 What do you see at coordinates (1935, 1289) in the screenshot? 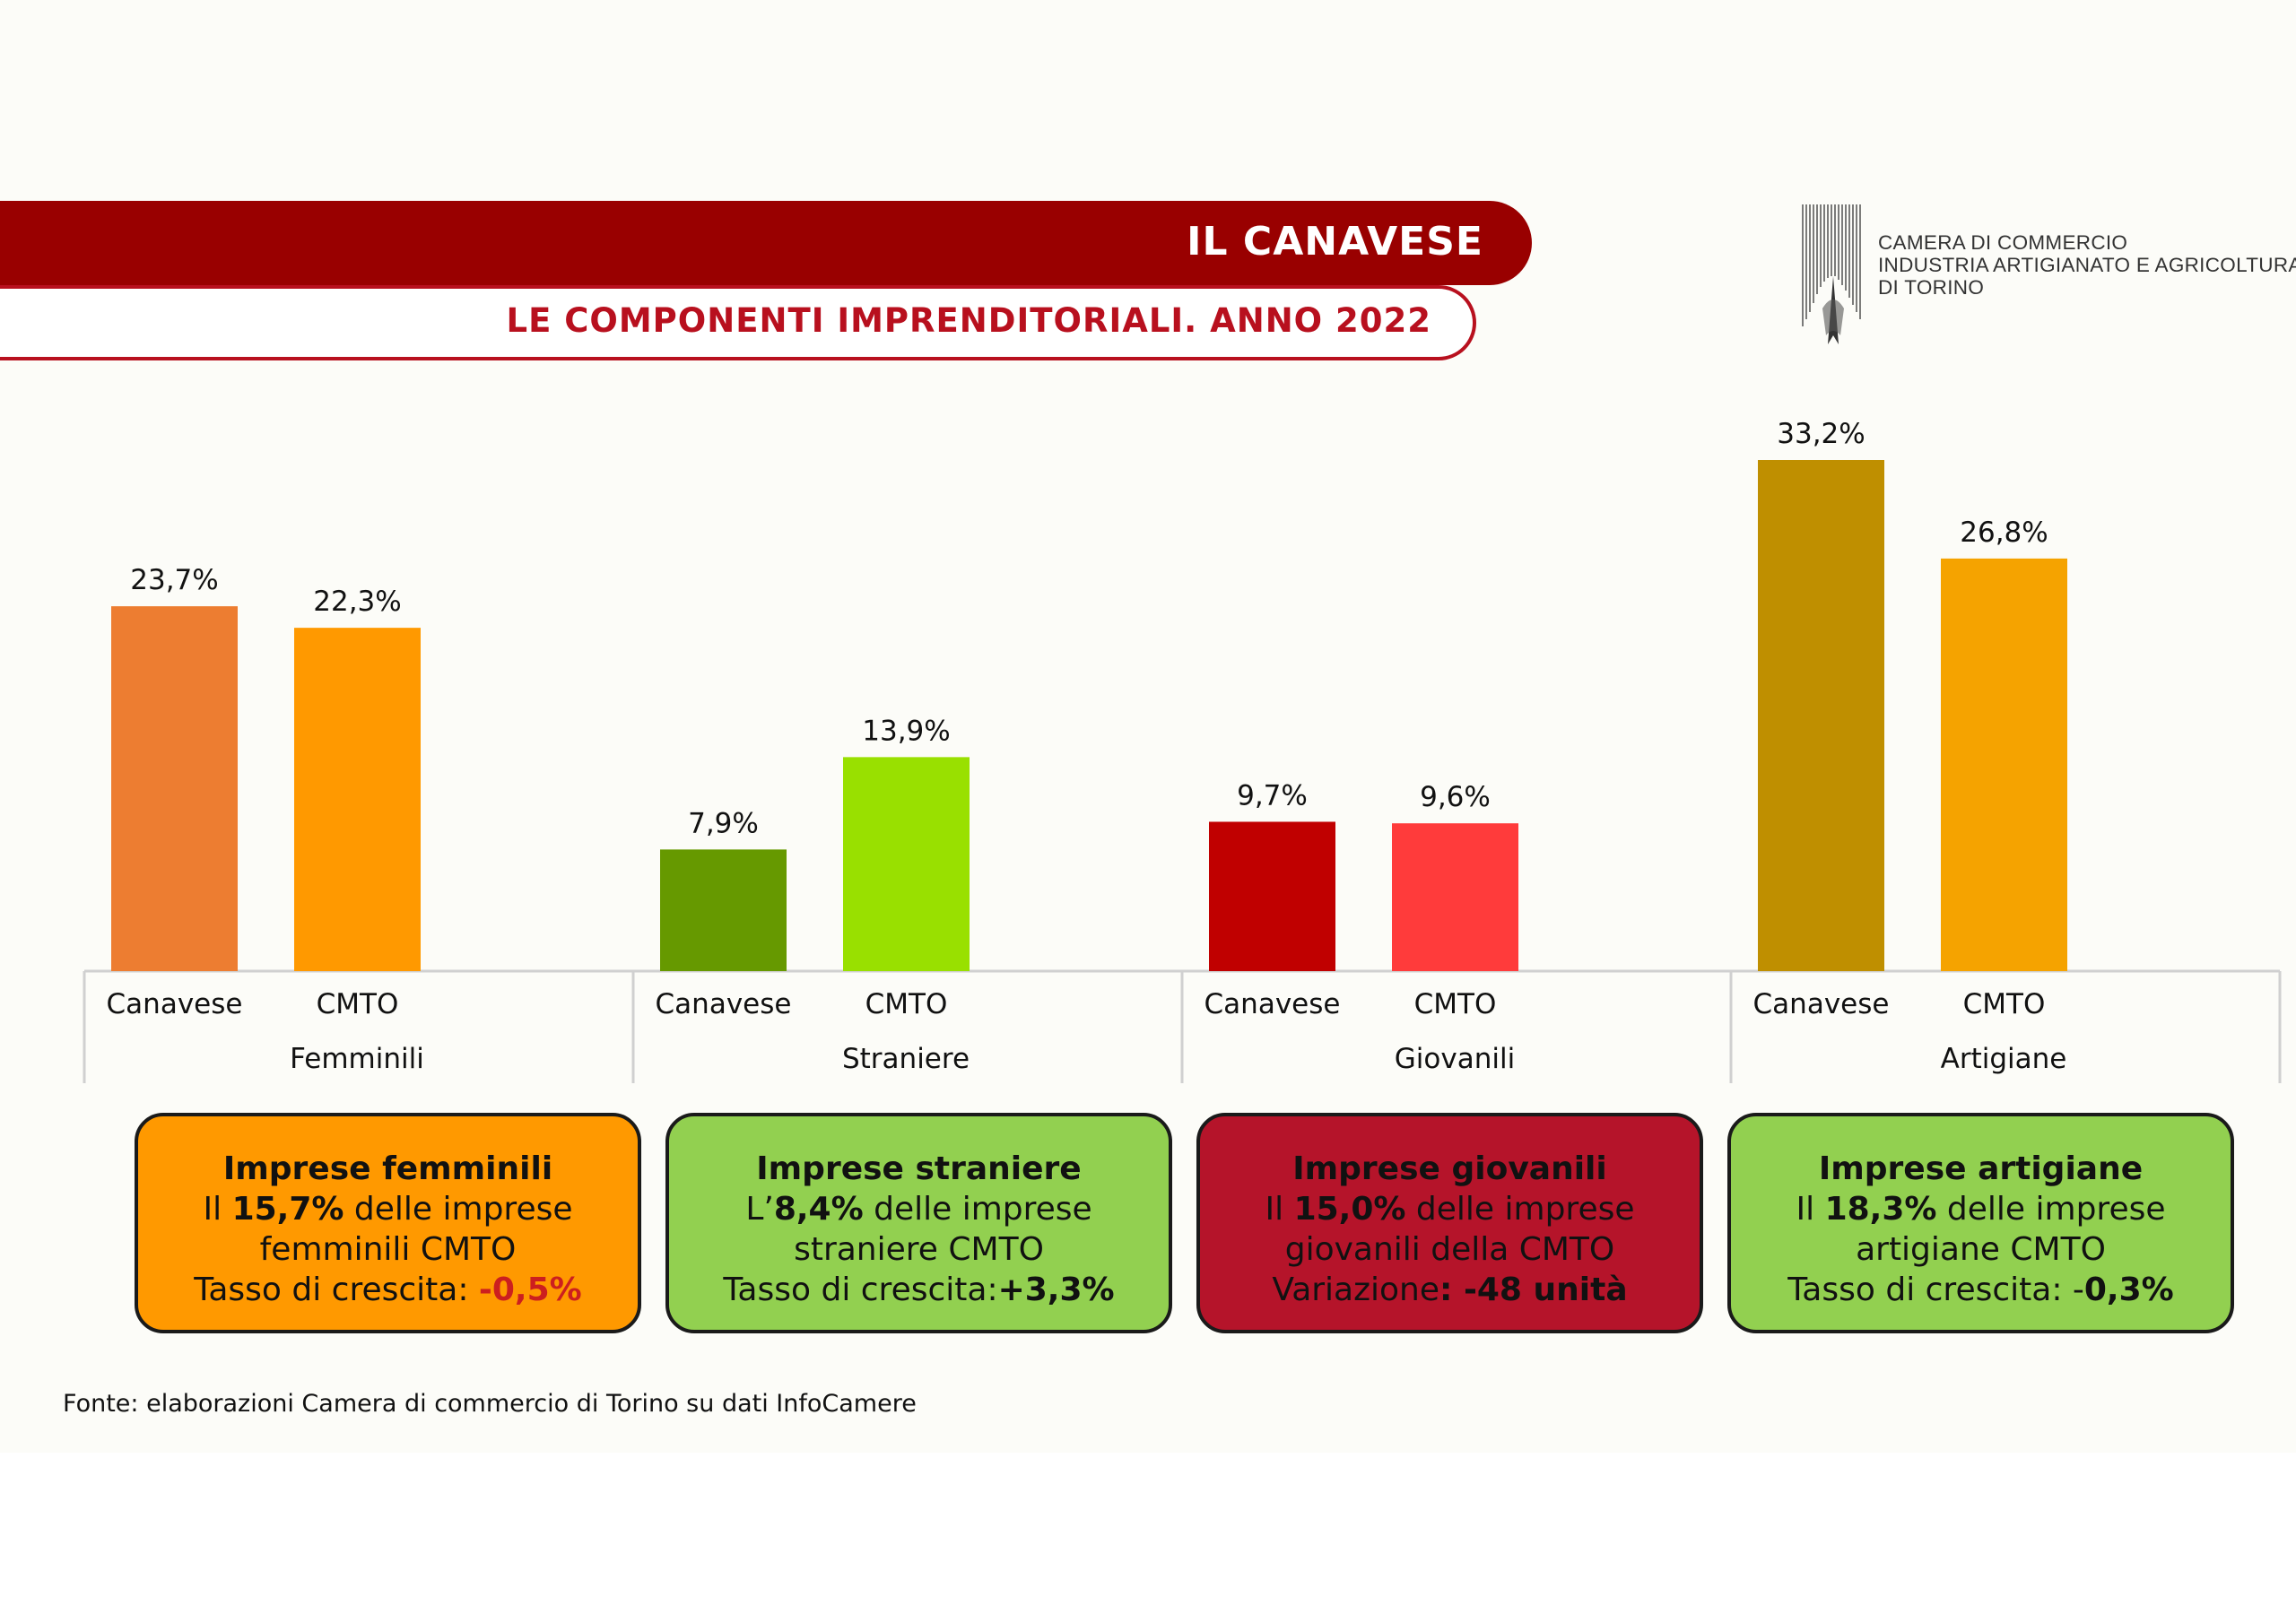
I see `box-line3-pre: Tasso di crescita: -` at bounding box center [1935, 1289].